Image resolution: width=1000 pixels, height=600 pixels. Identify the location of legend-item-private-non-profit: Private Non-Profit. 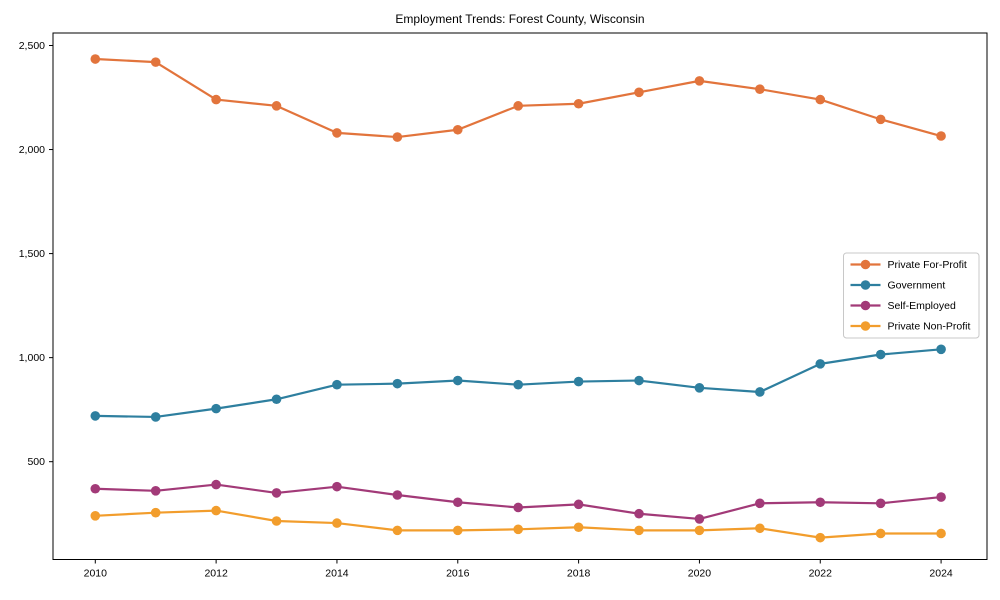
(910, 327).